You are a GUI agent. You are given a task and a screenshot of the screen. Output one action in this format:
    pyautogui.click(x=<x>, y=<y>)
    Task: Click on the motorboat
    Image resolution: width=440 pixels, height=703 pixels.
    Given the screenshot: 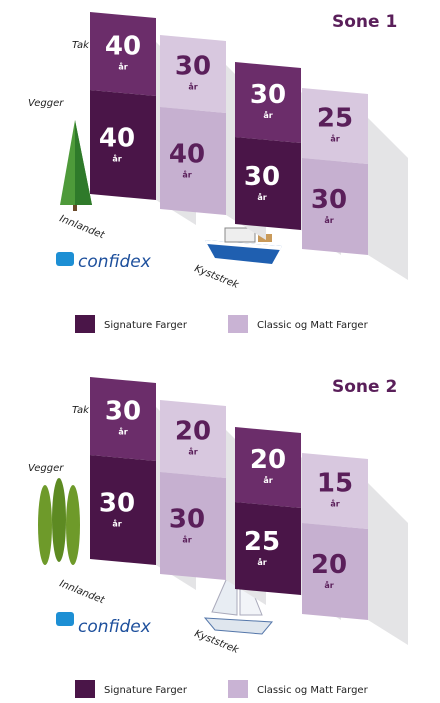 What is the action you would take?
    pyautogui.click(x=243, y=245)
    